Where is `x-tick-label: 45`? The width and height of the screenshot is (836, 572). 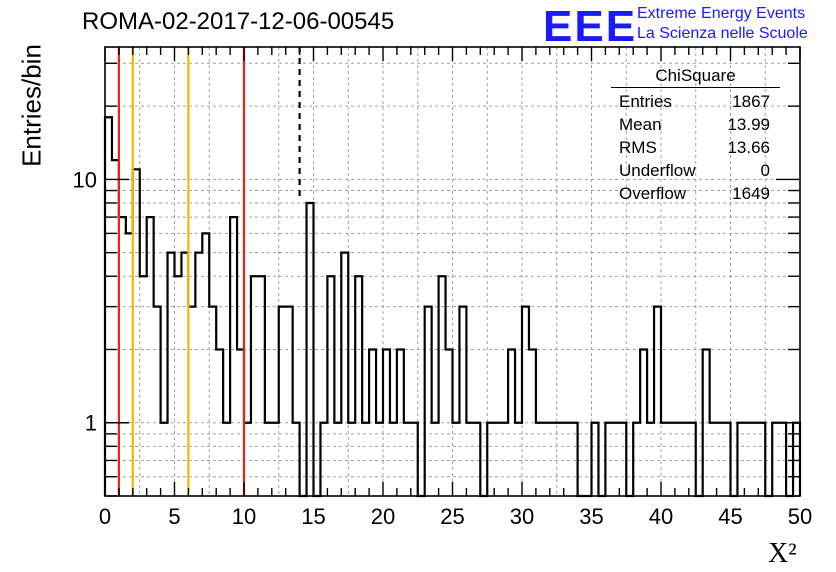
x-tick-label: 45 is located at coordinates (730, 516).